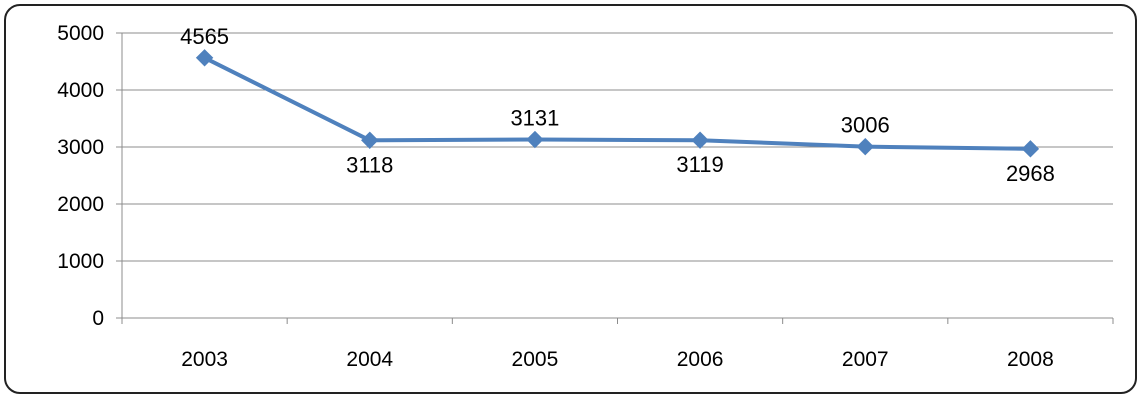 The height and width of the screenshot is (400, 1143). What do you see at coordinates (1030, 173) in the screenshot?
I see `data-label: 2968` at bounding box center [1030, 173].